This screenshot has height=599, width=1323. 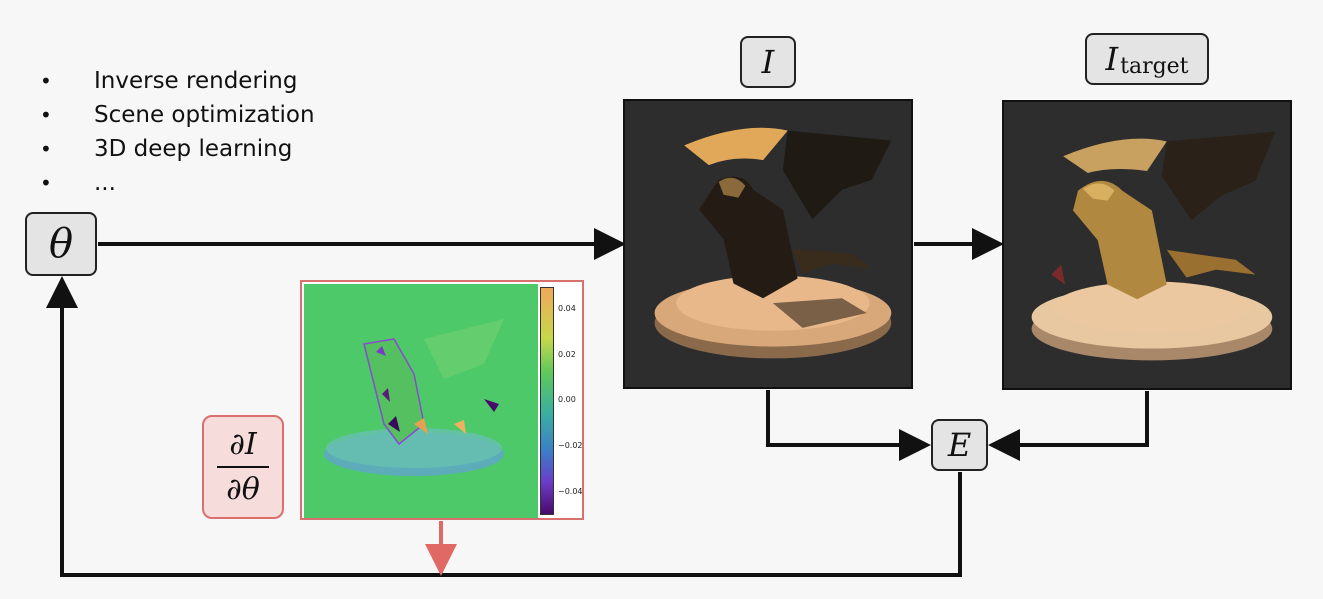 I want to click on list-item: • Inverse rendering, so click(x=169, y=81).